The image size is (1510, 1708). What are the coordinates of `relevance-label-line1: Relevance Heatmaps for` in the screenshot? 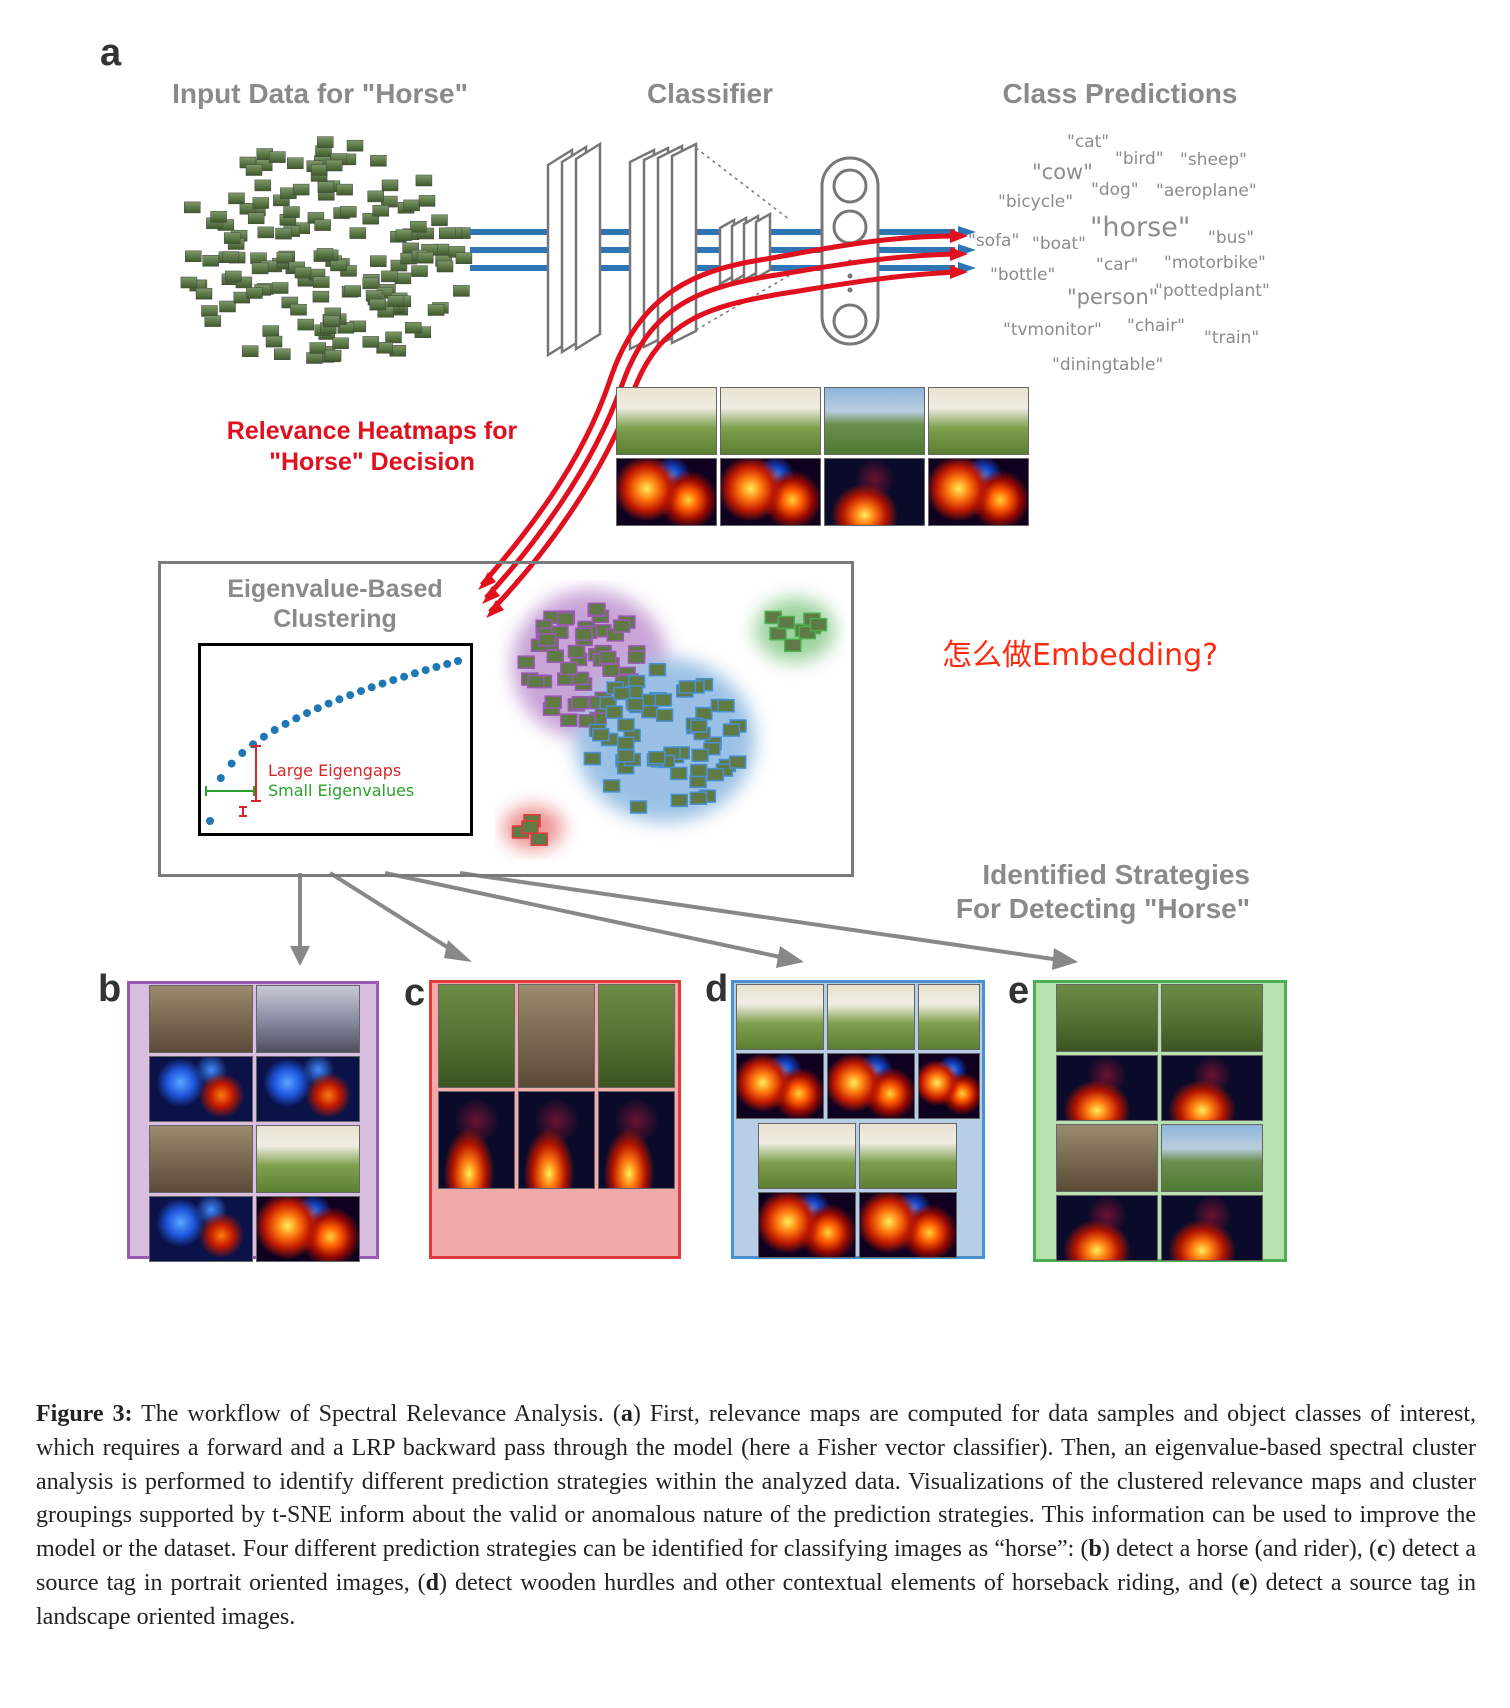 It's located at (372, 431).